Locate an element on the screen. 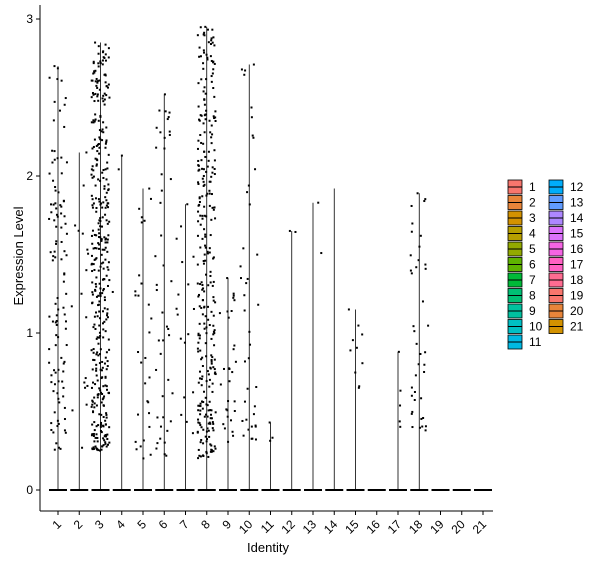 The height and width of the screenshot is (568, 600). x-tick-label: 10 is located at coordinates (246, 527).